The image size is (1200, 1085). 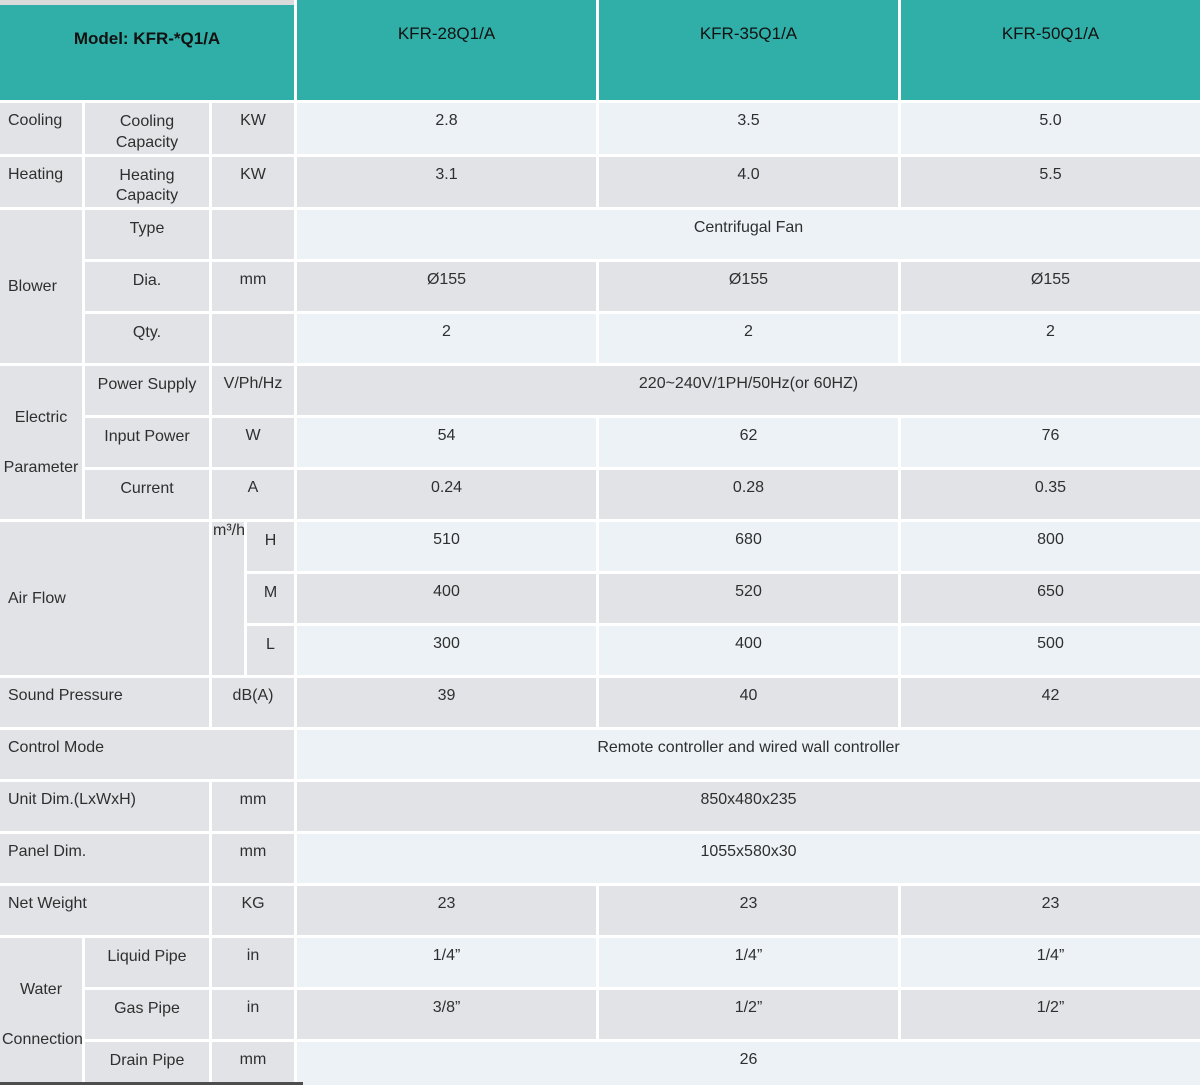 What do you see at coordinates (748, 391) in the screenshot?
I see `power-supply-value: 220~240V/1PH/50Hz(or 60HZ)` at bounding box center [748, 391].